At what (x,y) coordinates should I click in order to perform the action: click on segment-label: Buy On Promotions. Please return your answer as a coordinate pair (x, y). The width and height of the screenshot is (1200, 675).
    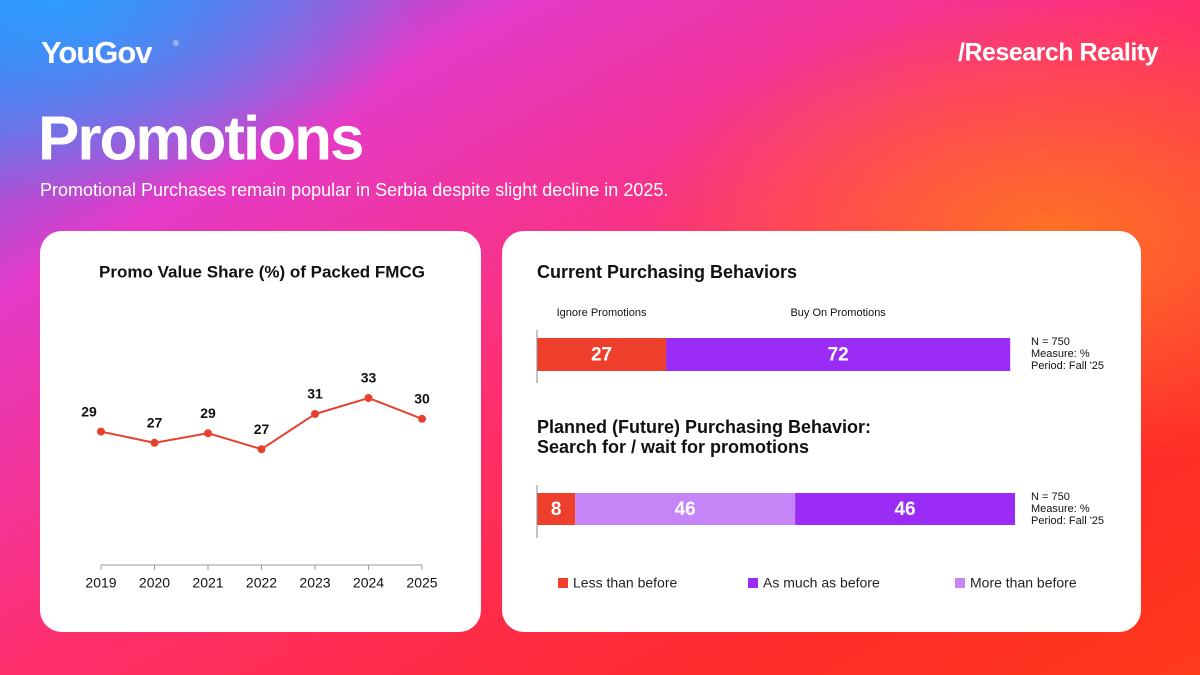
    Looking at the image, I should click on (838, 313).